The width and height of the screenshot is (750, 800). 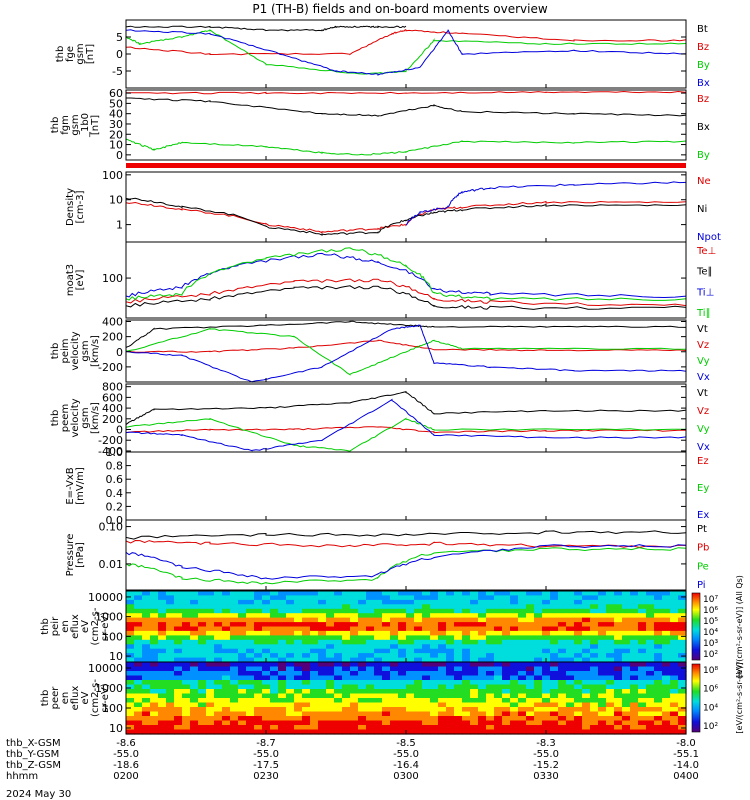 What do you see at coordinates (119, 430) in the screenshot?
I see `y-tick-label: 0` at bounding box center [119, 430].